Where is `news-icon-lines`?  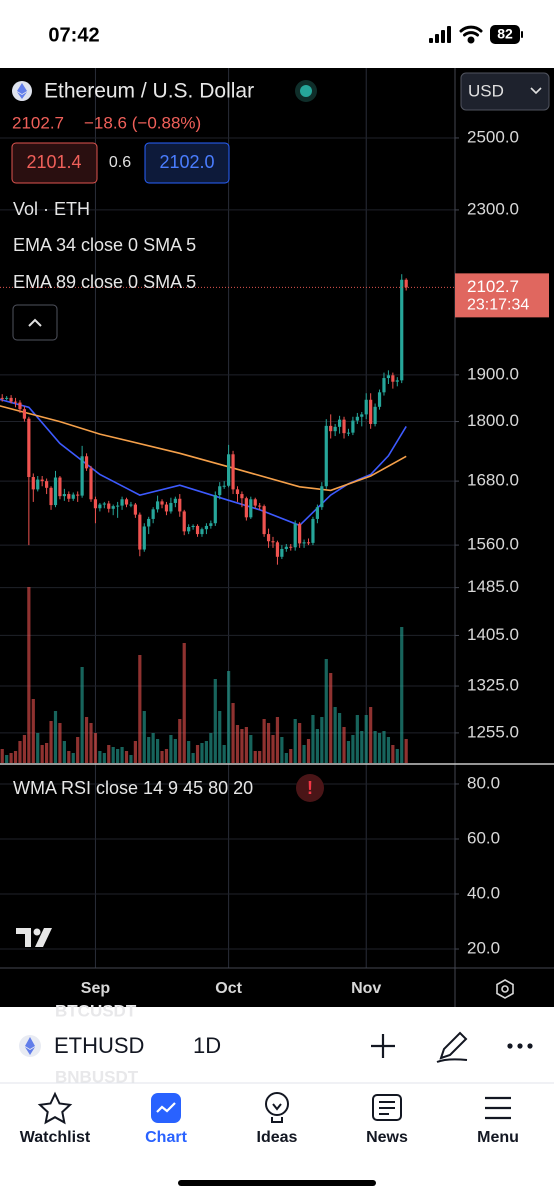 news-icon-lines is located at coordinates (387, 1108).